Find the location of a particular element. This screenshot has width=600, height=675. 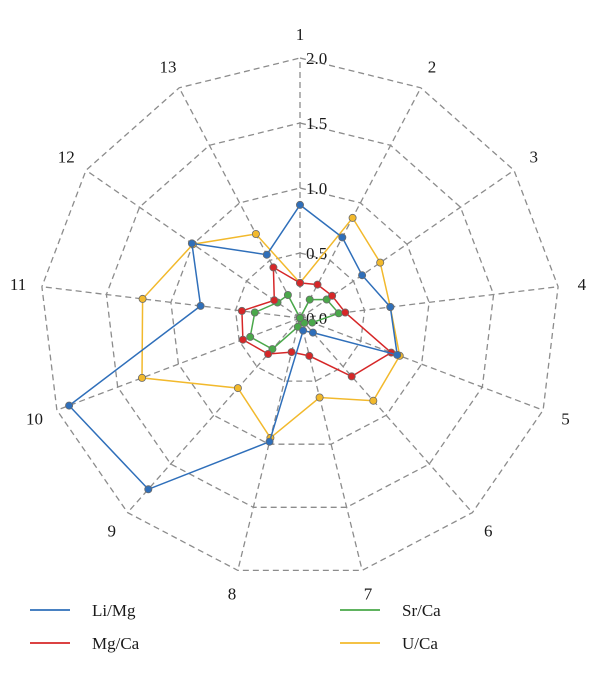

legend-item-li-mg: Li/Mg is located at coordinates (83, 610).